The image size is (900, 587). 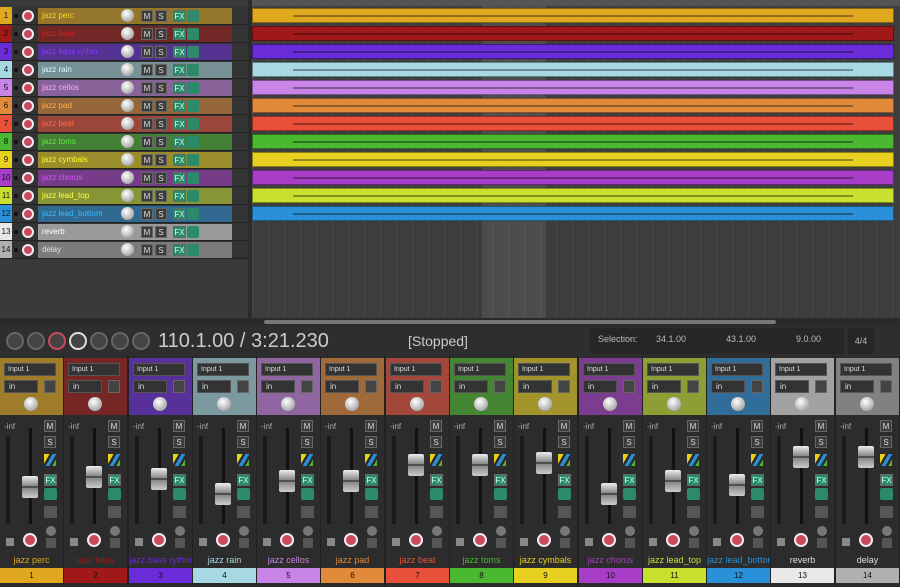 I want to click on scroll-thumb, so click(x=520, y=322).